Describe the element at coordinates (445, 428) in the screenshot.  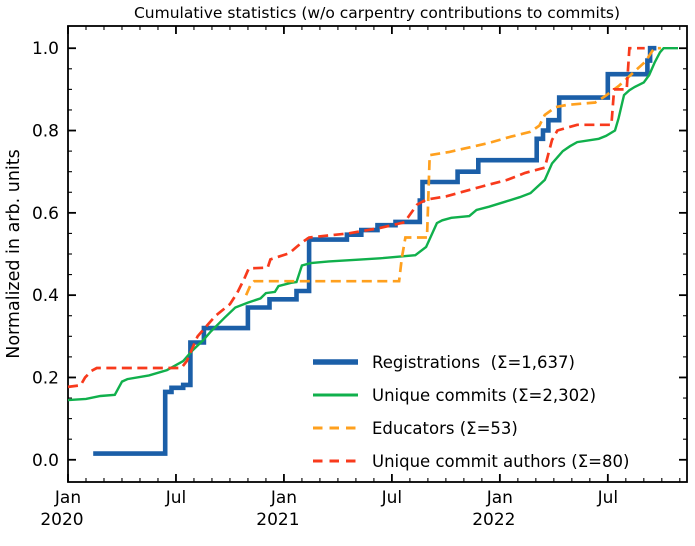
I see `legend-label-educators: Educators (Σ=53)` at that location.